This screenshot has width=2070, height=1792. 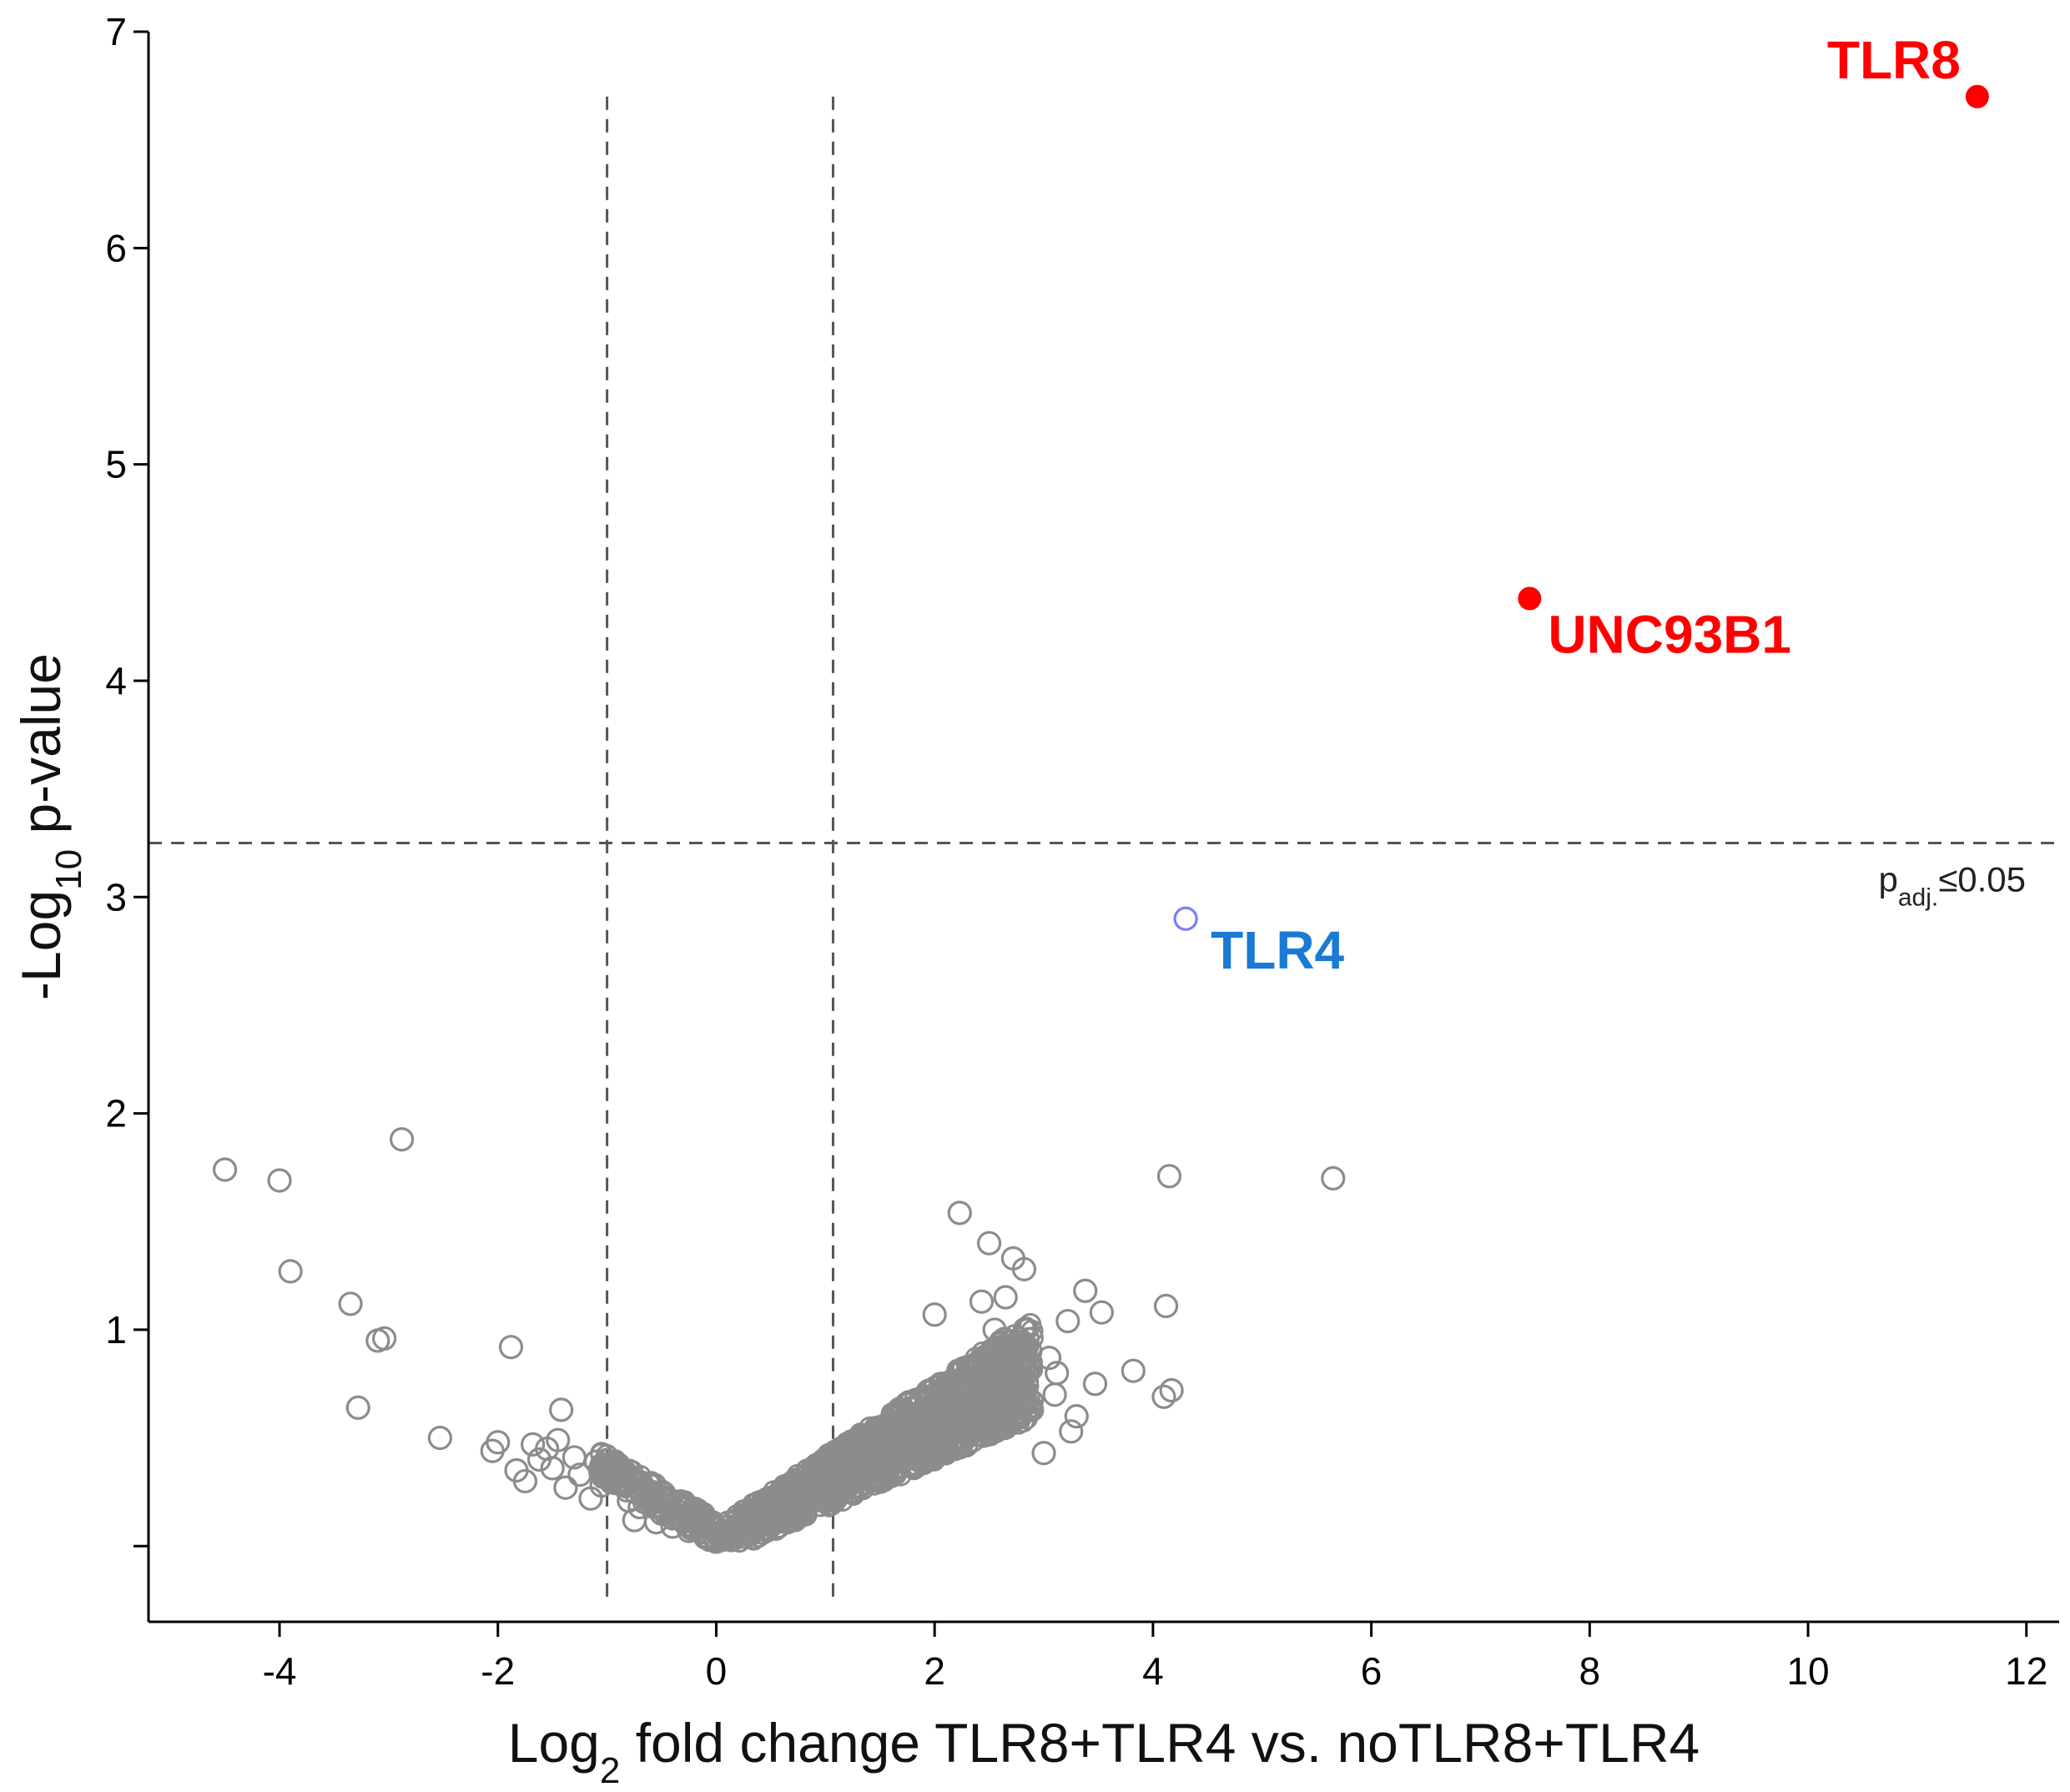 I want to click on y-tick-label-2: 2, so click(x=116, y=1113).